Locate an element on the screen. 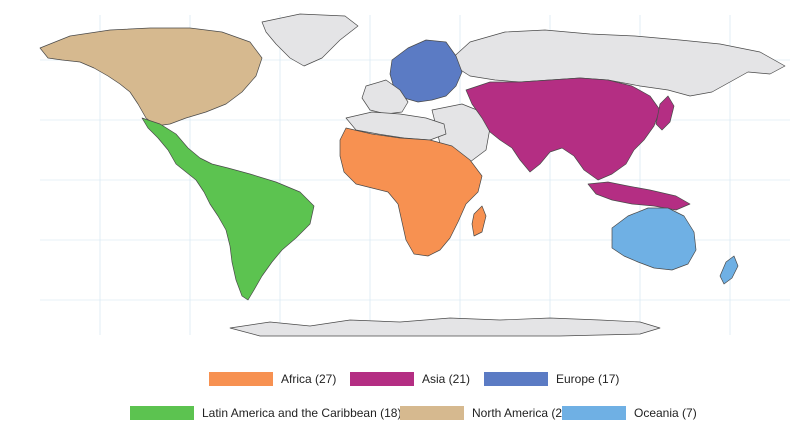  legend-item-latin-america: Latin America and the Caribbean (18) is located at coordinates (265, 413).